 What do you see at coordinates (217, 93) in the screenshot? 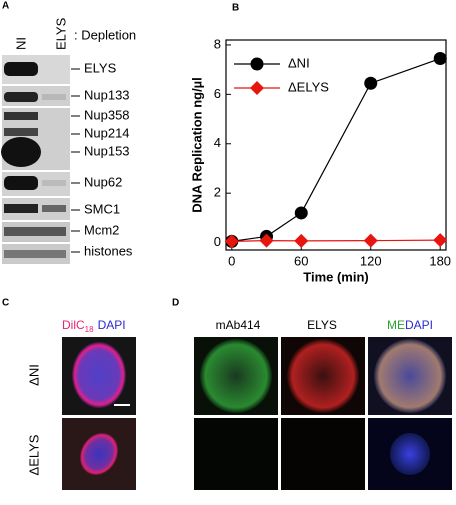
I see `y-tick-label: 6` at bounding box center [217, 93].